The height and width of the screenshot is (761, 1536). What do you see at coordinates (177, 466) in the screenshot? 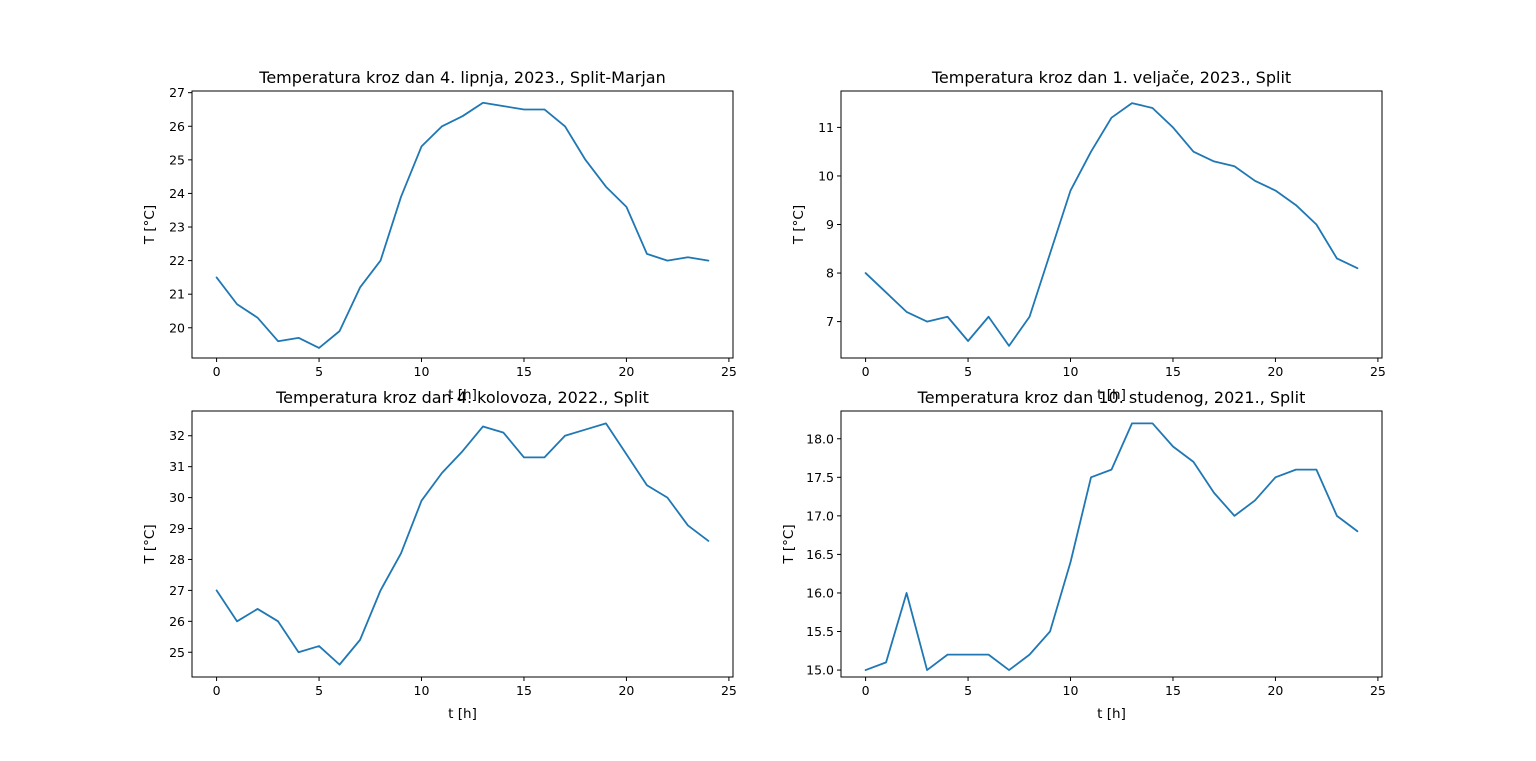
I see `y-tick-label: 31` at bounding box center [177, 466].